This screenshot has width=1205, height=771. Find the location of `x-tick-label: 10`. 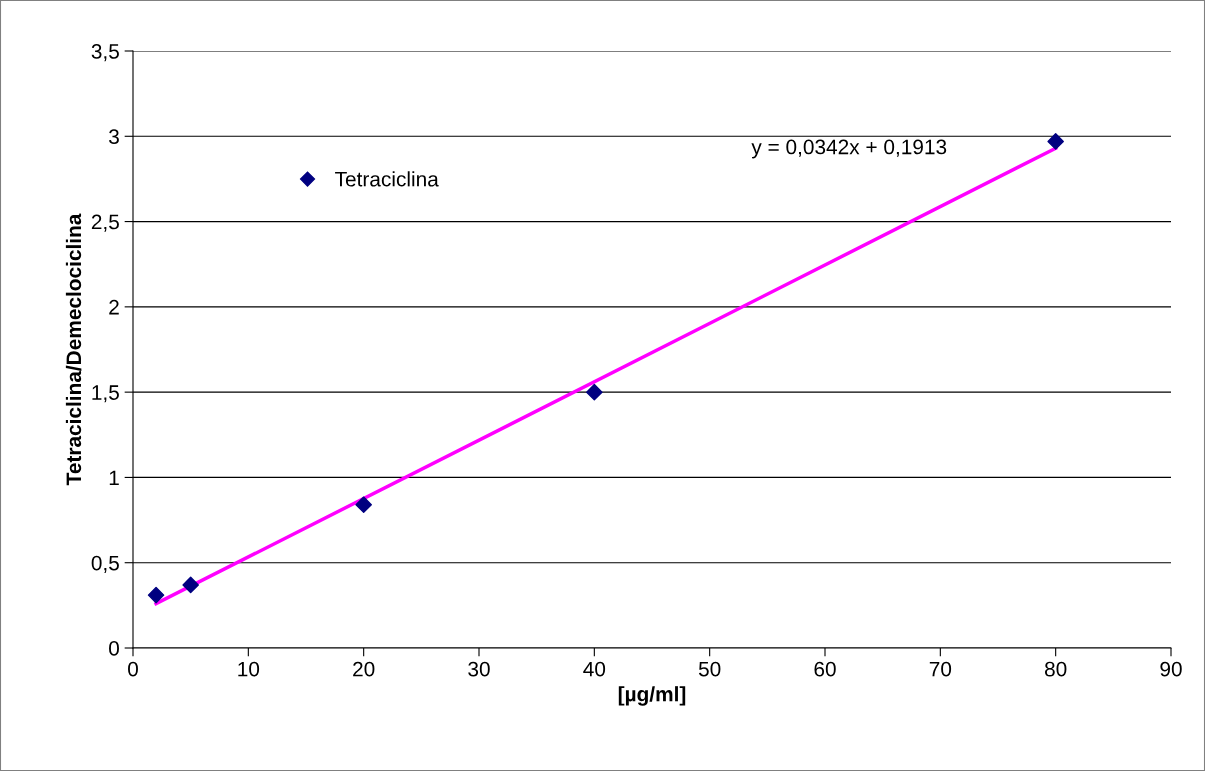

x-tick-label: 10 is located at coordinates (249, 669).